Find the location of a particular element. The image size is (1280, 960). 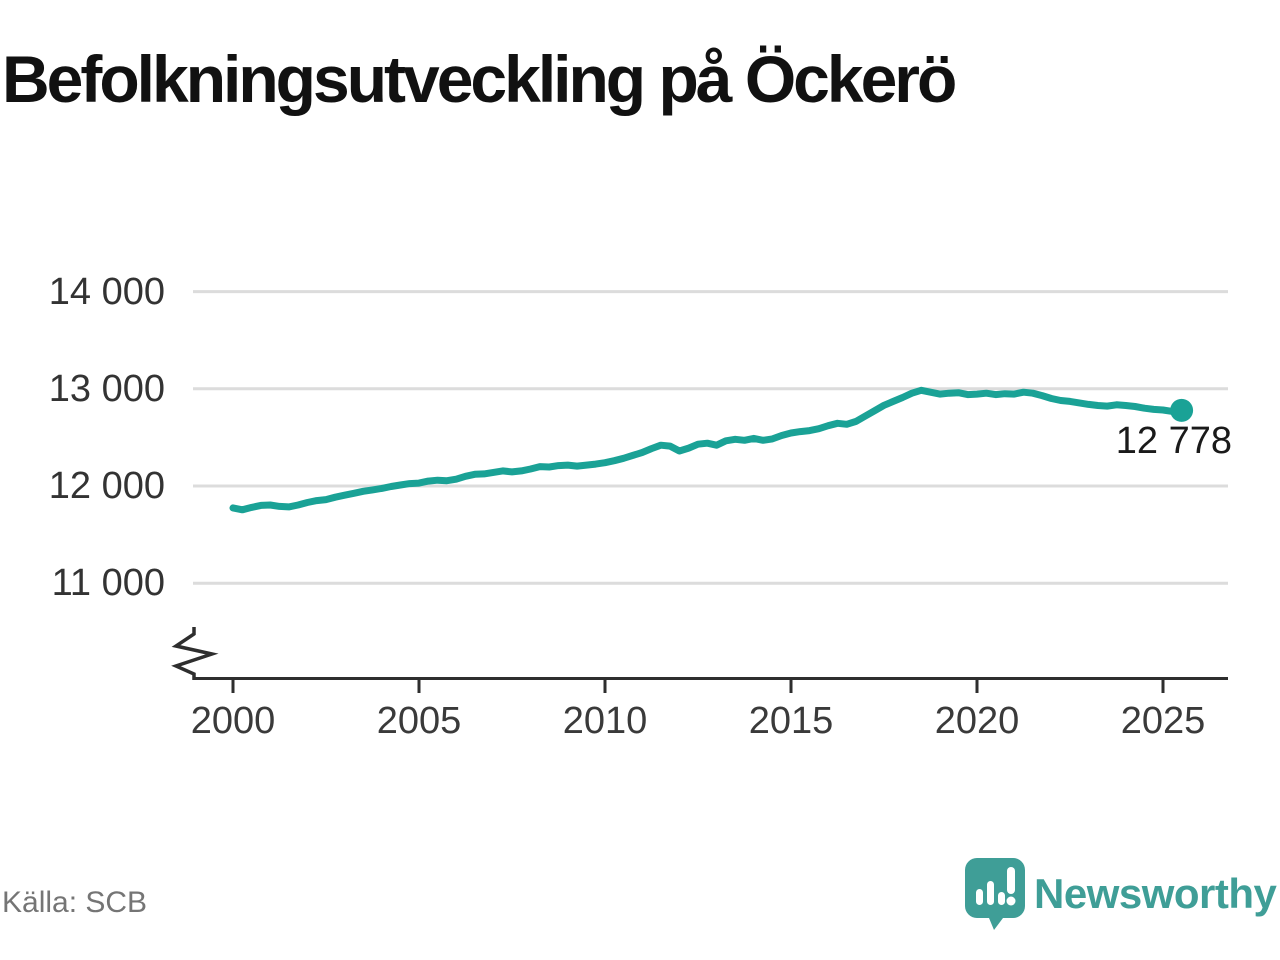

newsworthy-logo: Newsworthy is located at coordinates (1120, 895).